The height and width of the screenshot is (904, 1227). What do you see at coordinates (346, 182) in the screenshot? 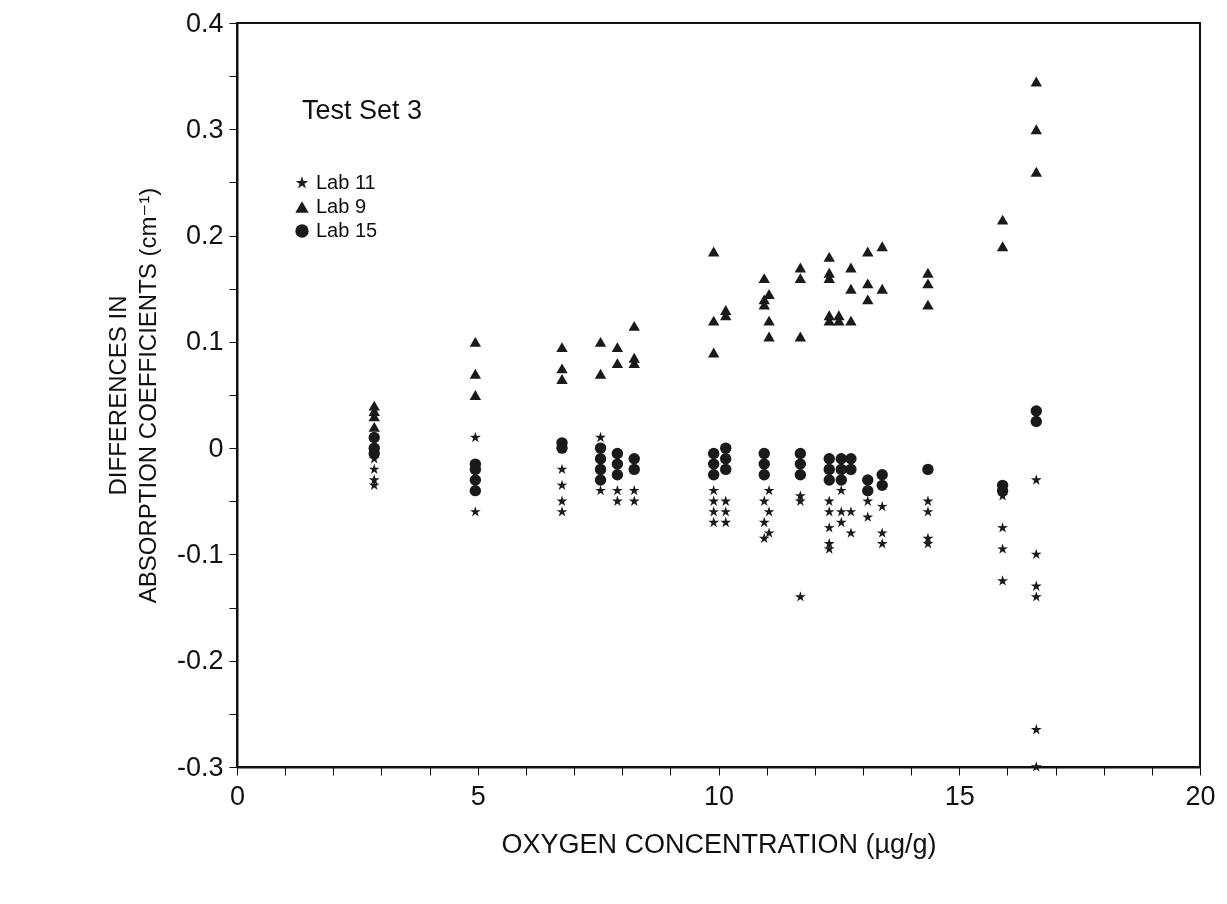
I see `legend-label: Lab 11` at bounding box center [346, 182].